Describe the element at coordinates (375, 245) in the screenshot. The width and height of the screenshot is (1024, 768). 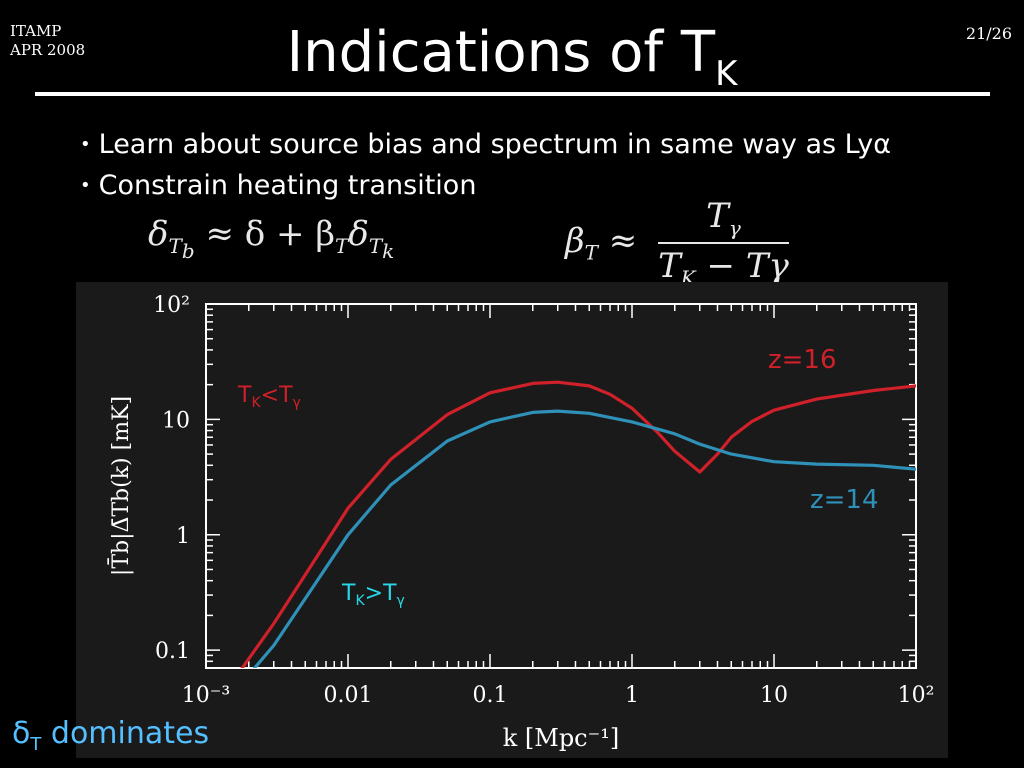
I see `eq1-rhs2-sub: T` at that location.